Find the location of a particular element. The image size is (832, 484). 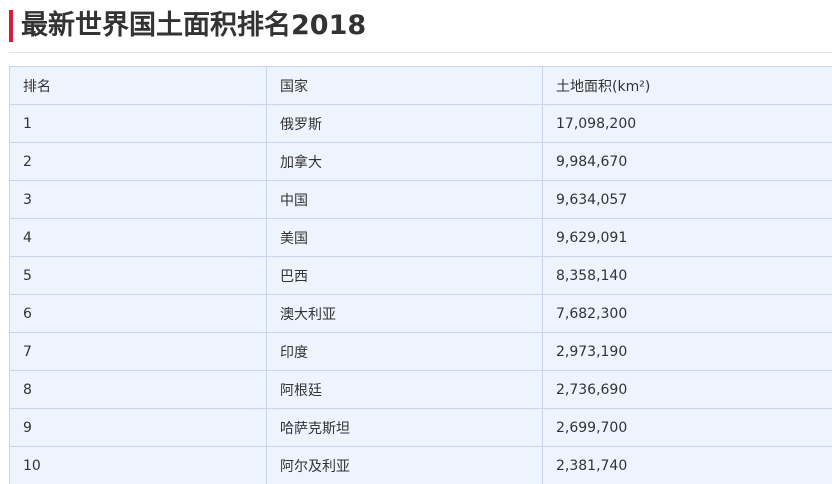

rank-cell: 4 is located at coordinates (138, 237).